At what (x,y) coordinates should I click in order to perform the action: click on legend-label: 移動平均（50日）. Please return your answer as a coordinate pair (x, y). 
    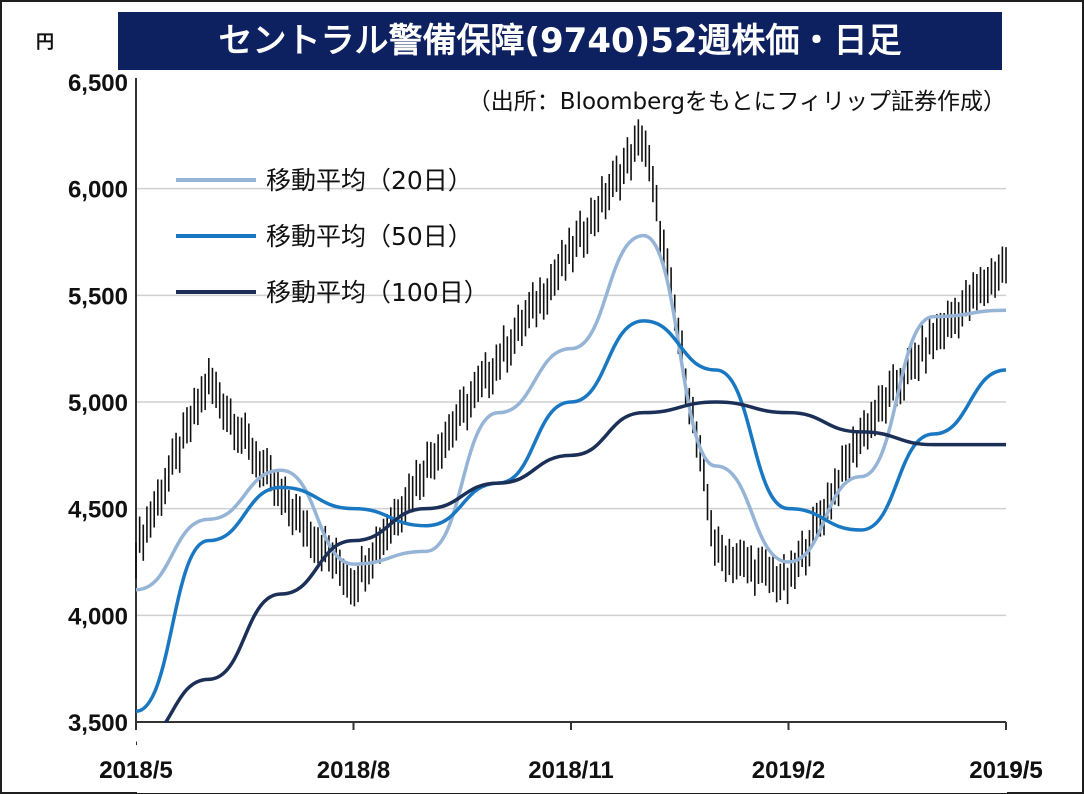
    Looking at the image, I should click on (369, 236).